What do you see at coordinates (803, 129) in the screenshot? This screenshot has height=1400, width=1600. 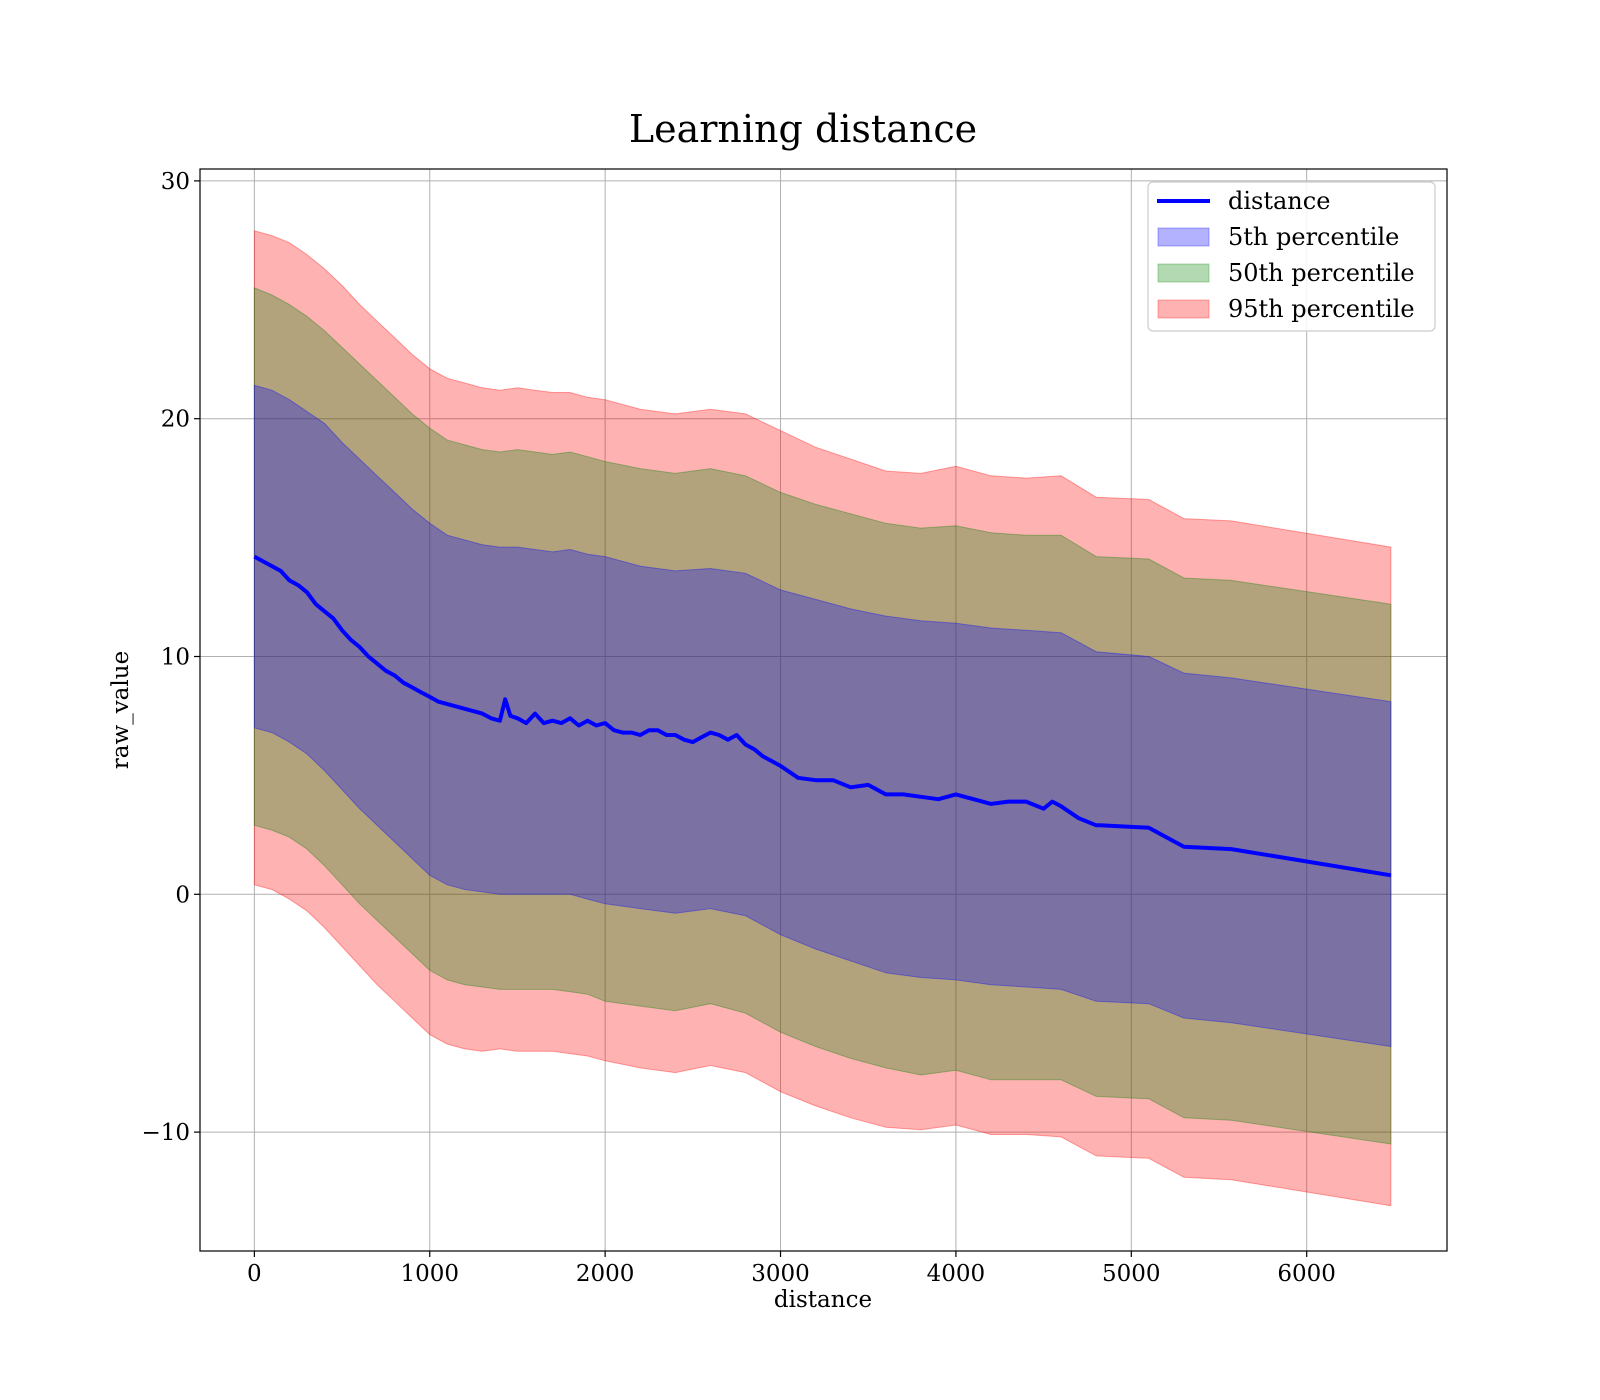 I see `chart-title: Learning distance` at bounding box center [803, 129].